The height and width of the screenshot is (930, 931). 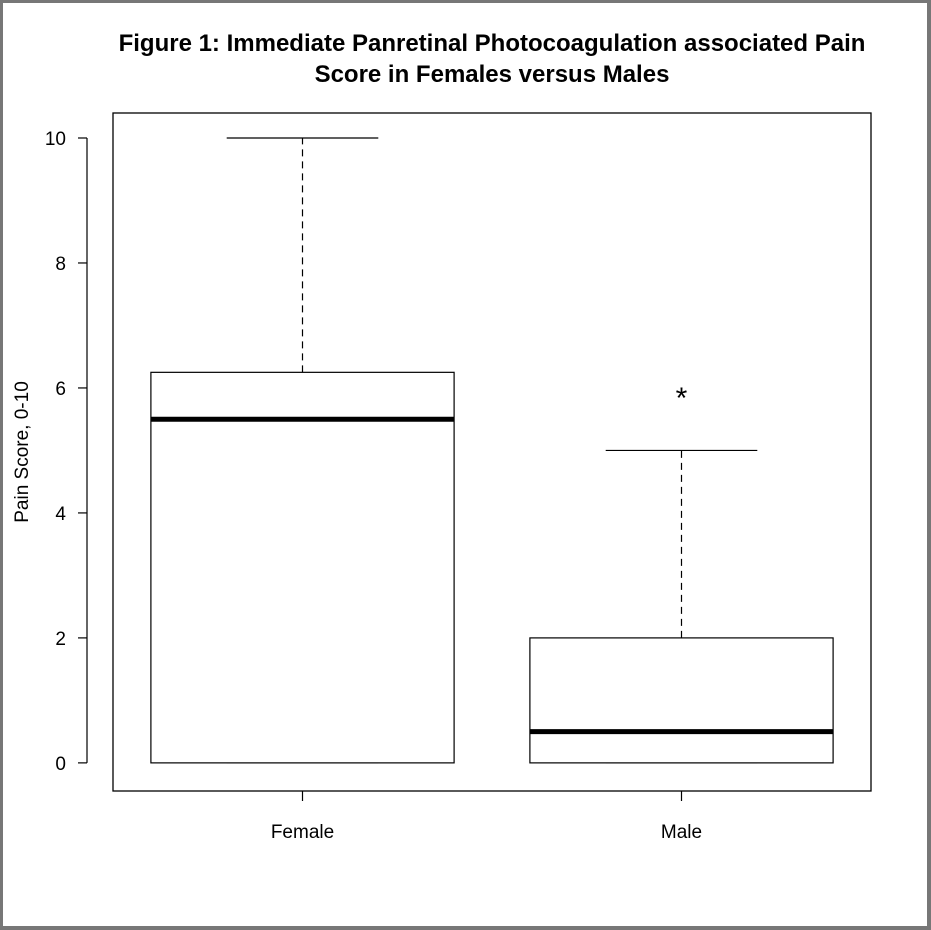 I want to click on x-axis: Female Male, so click(x=486, y=817).